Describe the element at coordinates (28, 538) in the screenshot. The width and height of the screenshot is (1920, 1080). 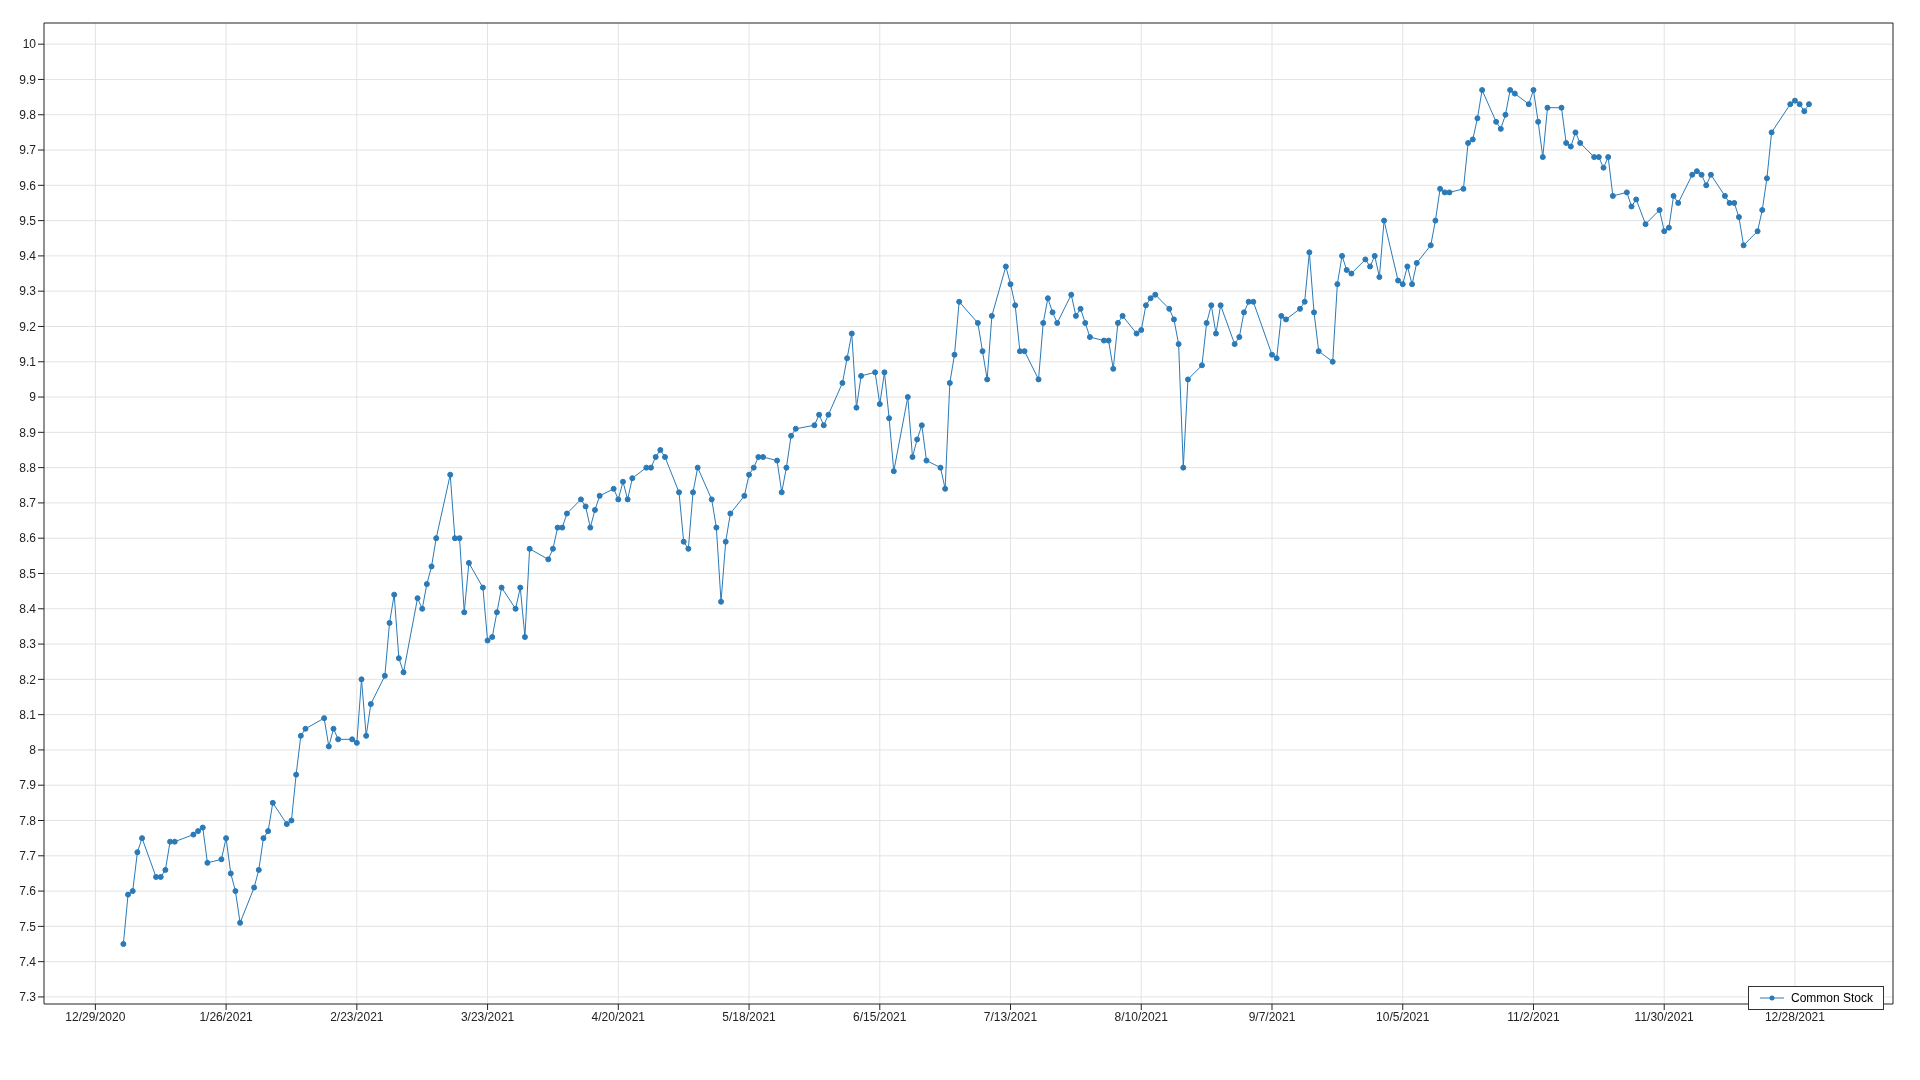
I see `y-tick-label: 8.6` at that location.